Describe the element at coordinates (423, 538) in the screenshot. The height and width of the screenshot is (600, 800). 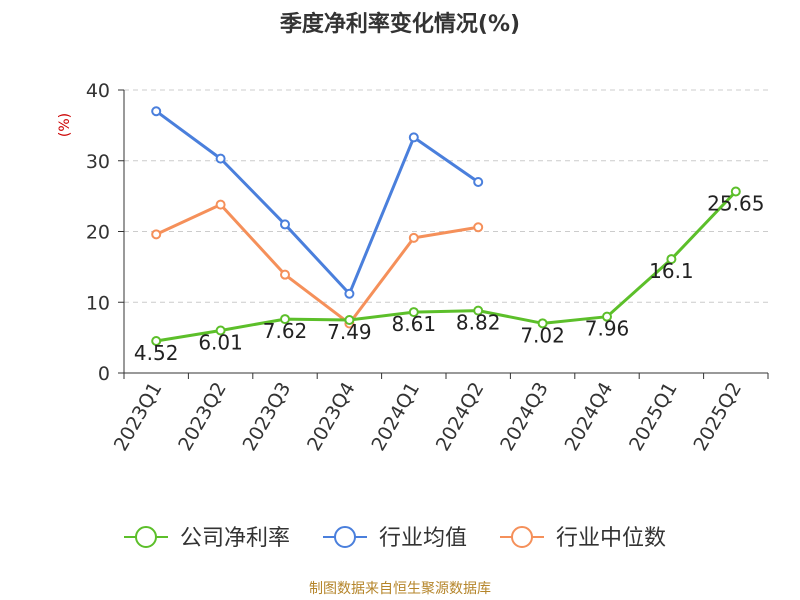
I see `legend-label: 行业均值` at that location.